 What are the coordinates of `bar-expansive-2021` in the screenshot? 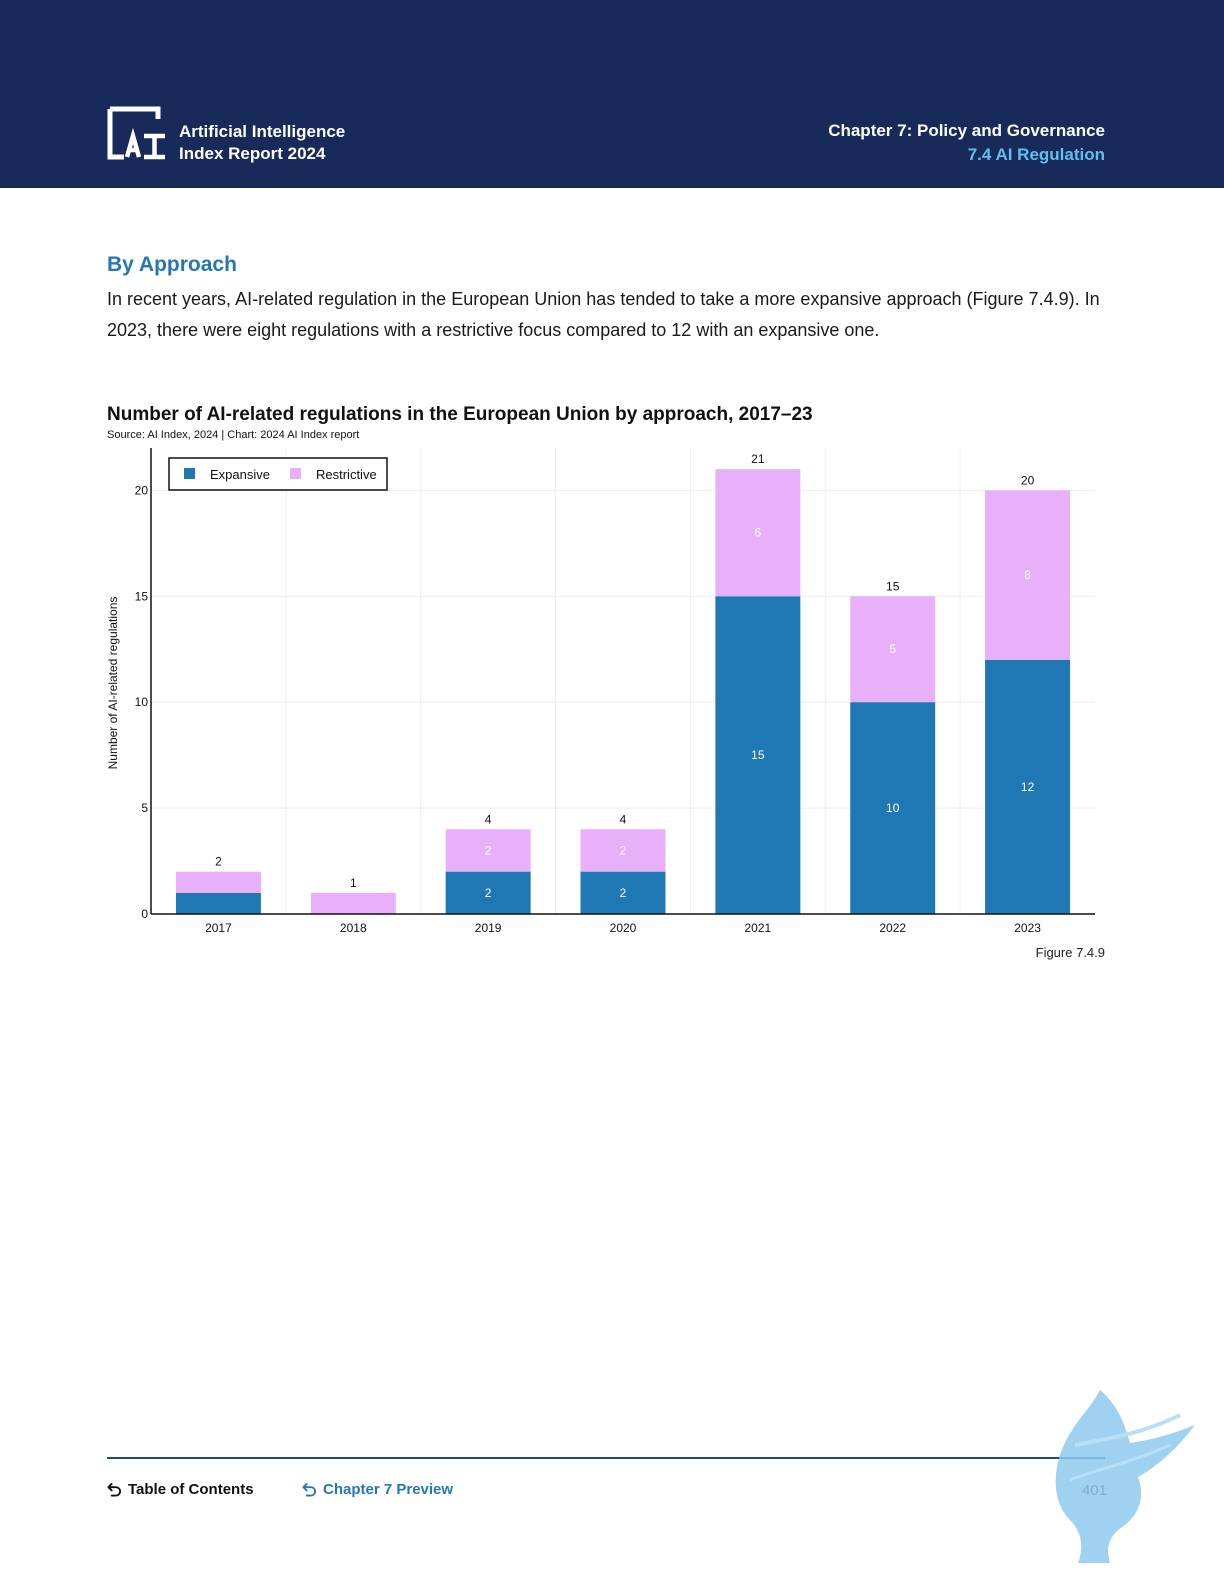 It's located at (758, 755).